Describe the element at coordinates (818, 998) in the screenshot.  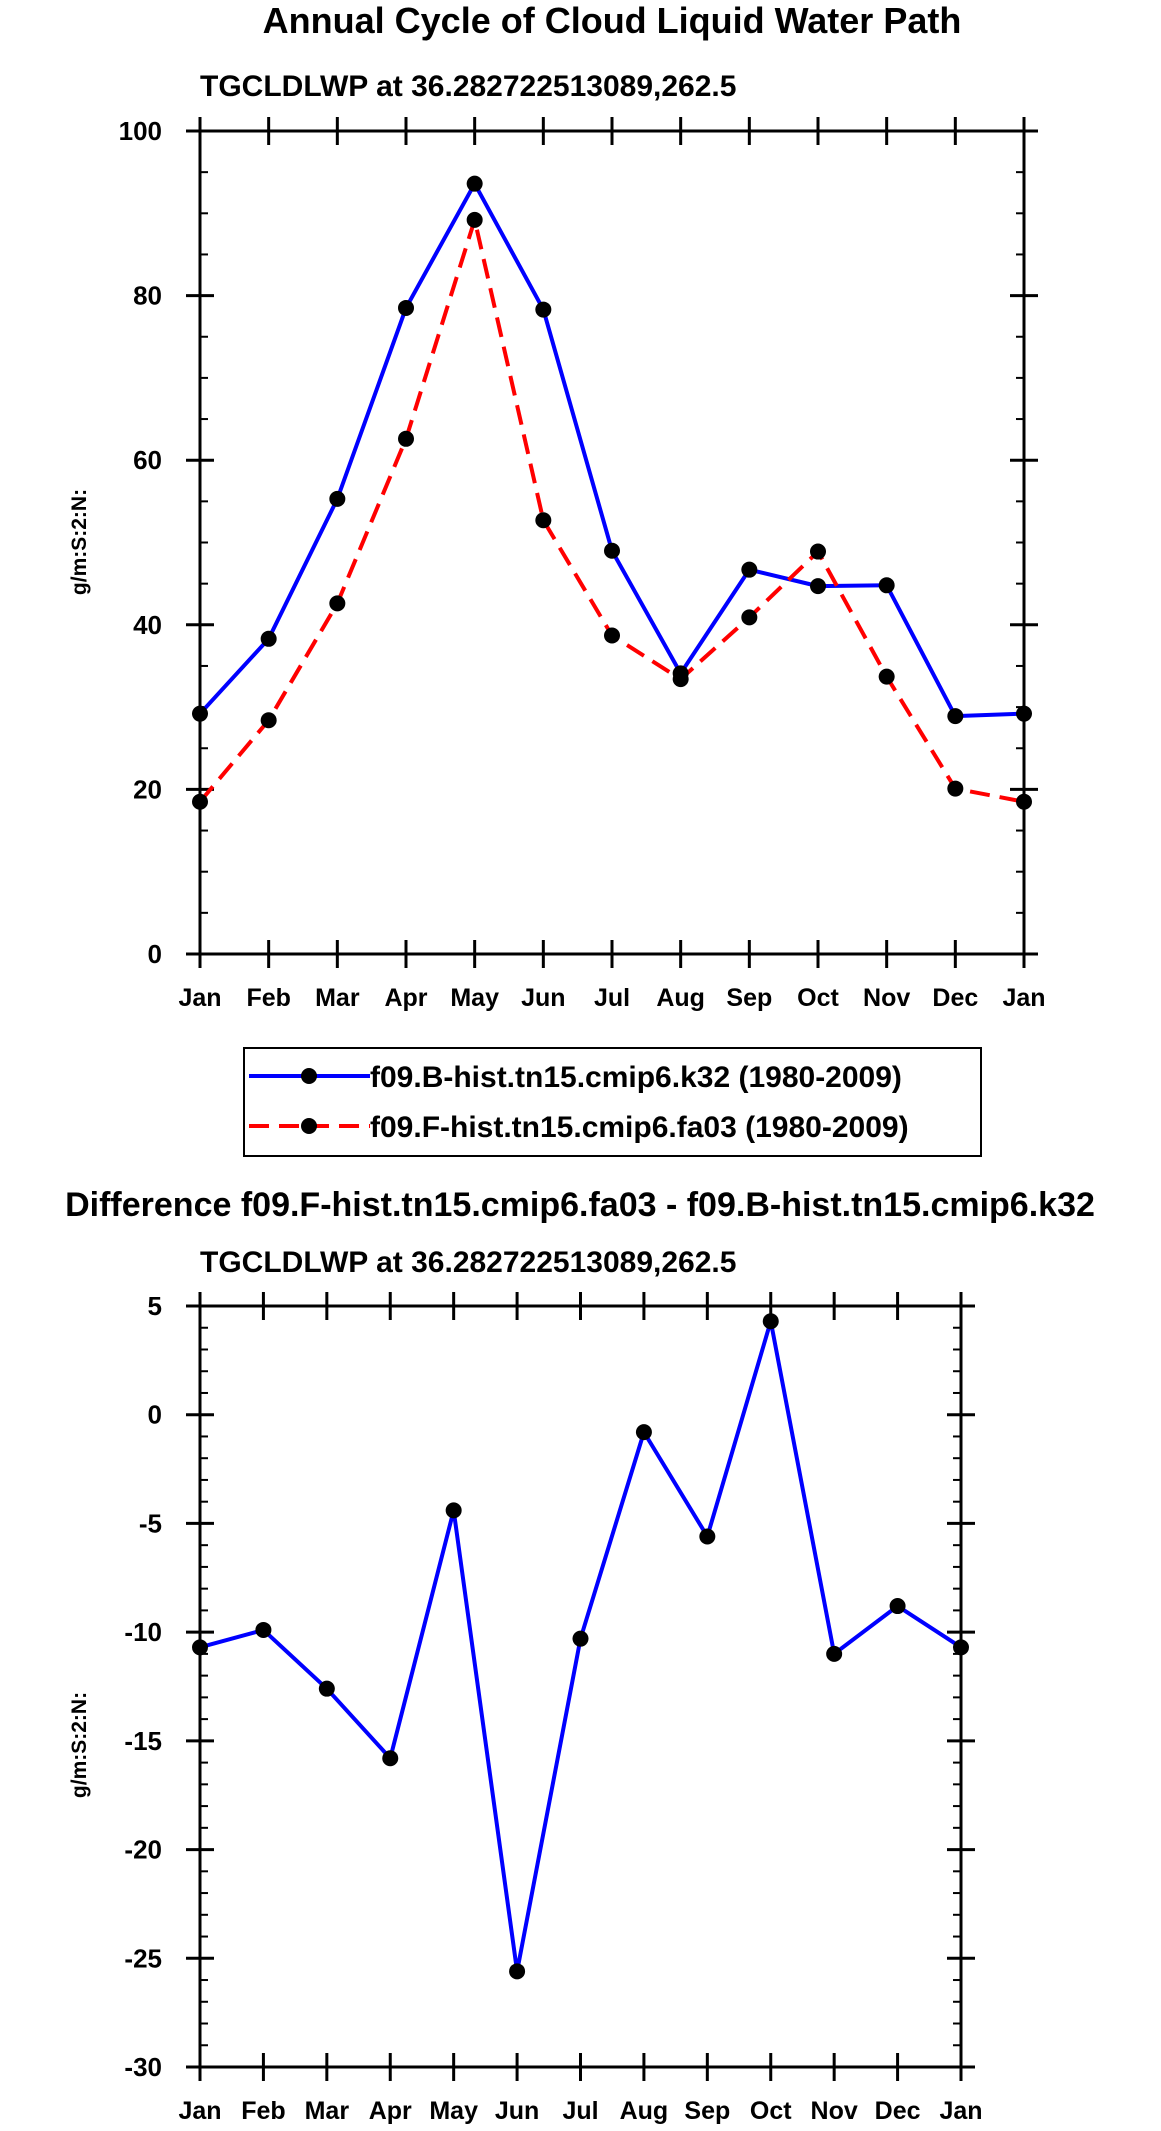
I see `chart1-x-tick-label: Oct` at that location.